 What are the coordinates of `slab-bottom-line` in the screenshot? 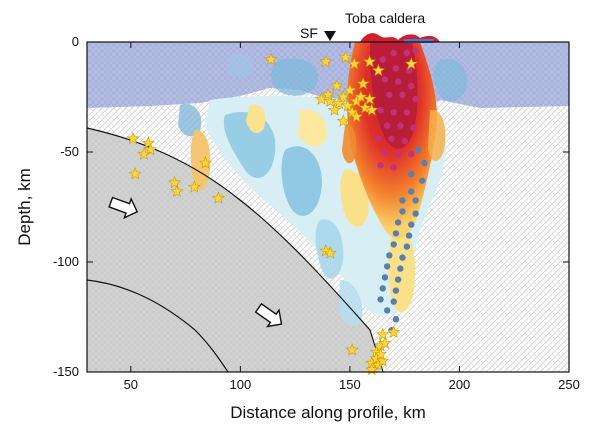 It's located at (158, 325).